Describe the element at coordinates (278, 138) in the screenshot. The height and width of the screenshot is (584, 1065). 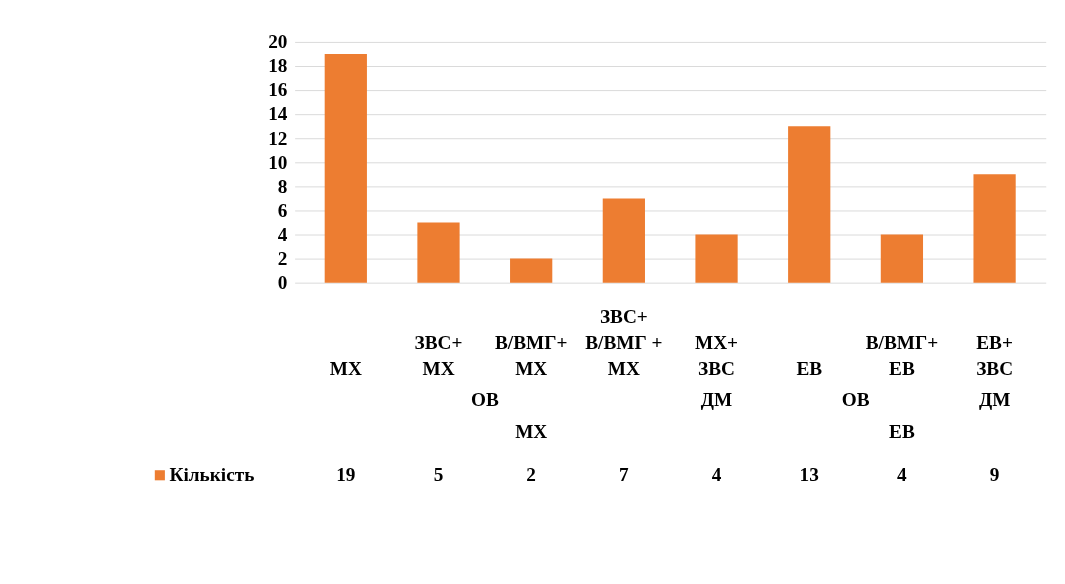
I see `y-tick-label: 12` at that location.